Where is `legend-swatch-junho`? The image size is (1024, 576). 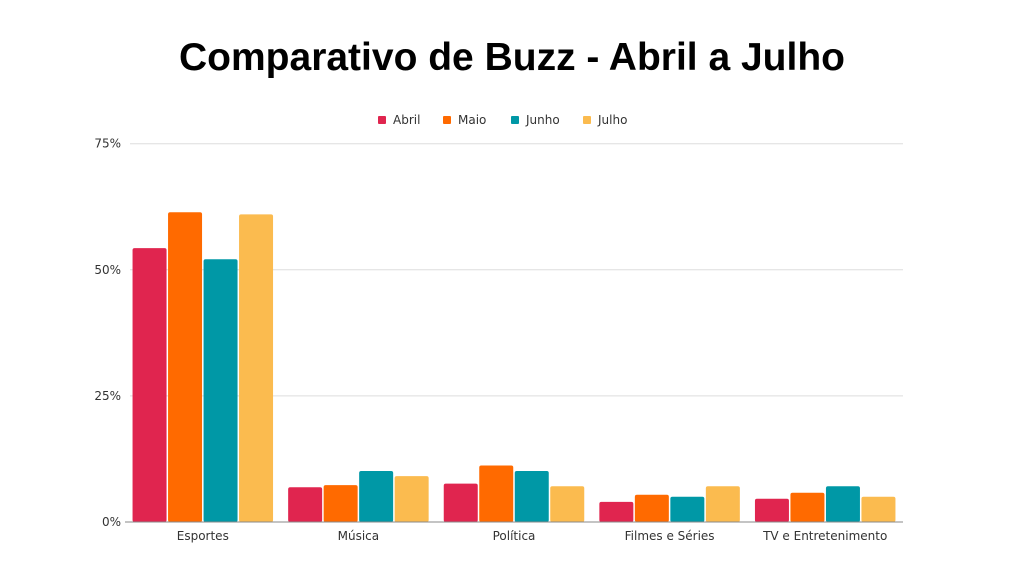
legend-swatch-junho is located at coordinates (515, 120).